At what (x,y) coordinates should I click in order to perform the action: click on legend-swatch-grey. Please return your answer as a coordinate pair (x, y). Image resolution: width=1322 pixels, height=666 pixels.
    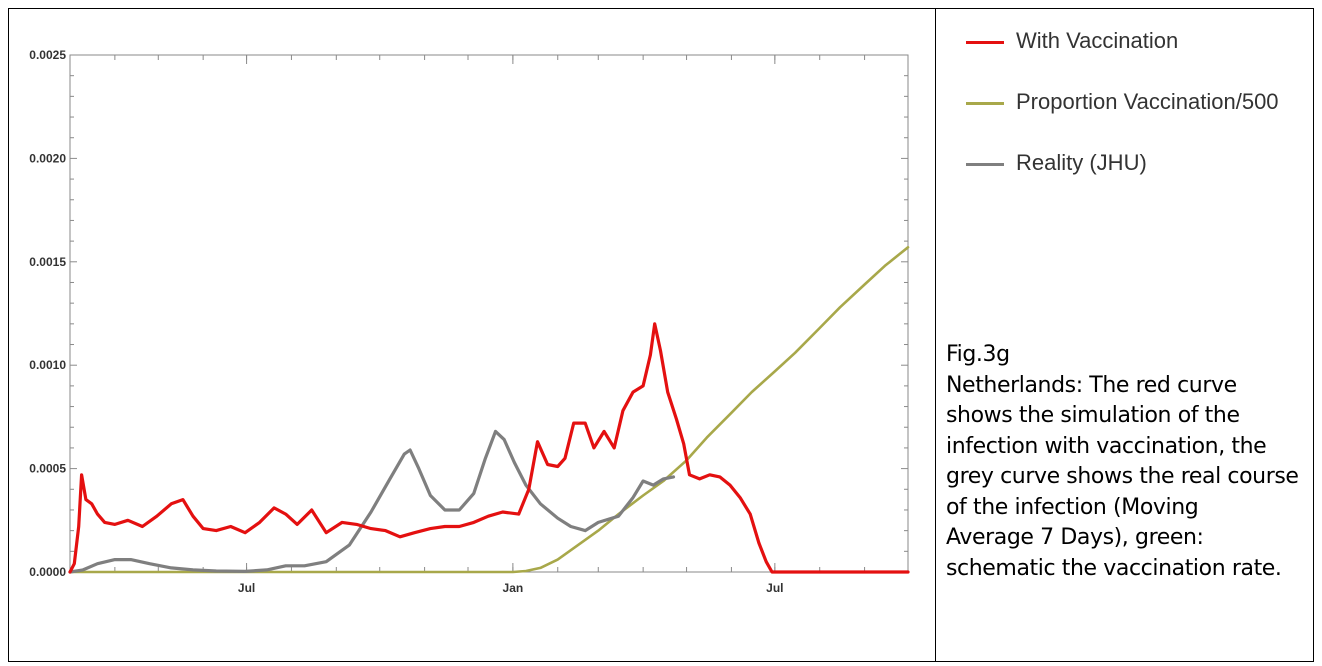
    Looking at the image, I should click on (985, 164).